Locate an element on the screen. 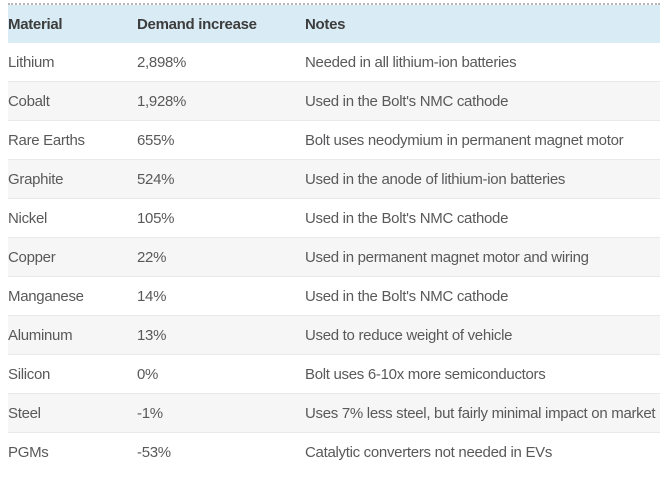  column-header-material: Material is located at coordinates (72, 24).